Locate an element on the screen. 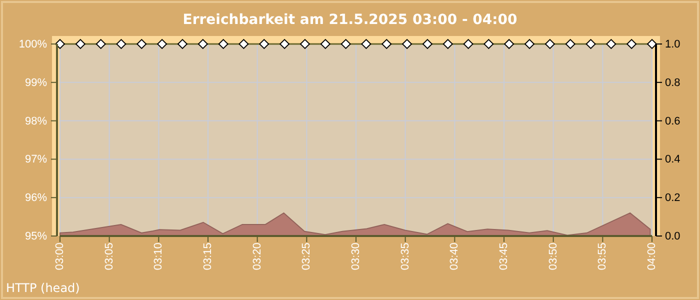  x-tick-label: 04:00 is located at coordinates (652, 256).